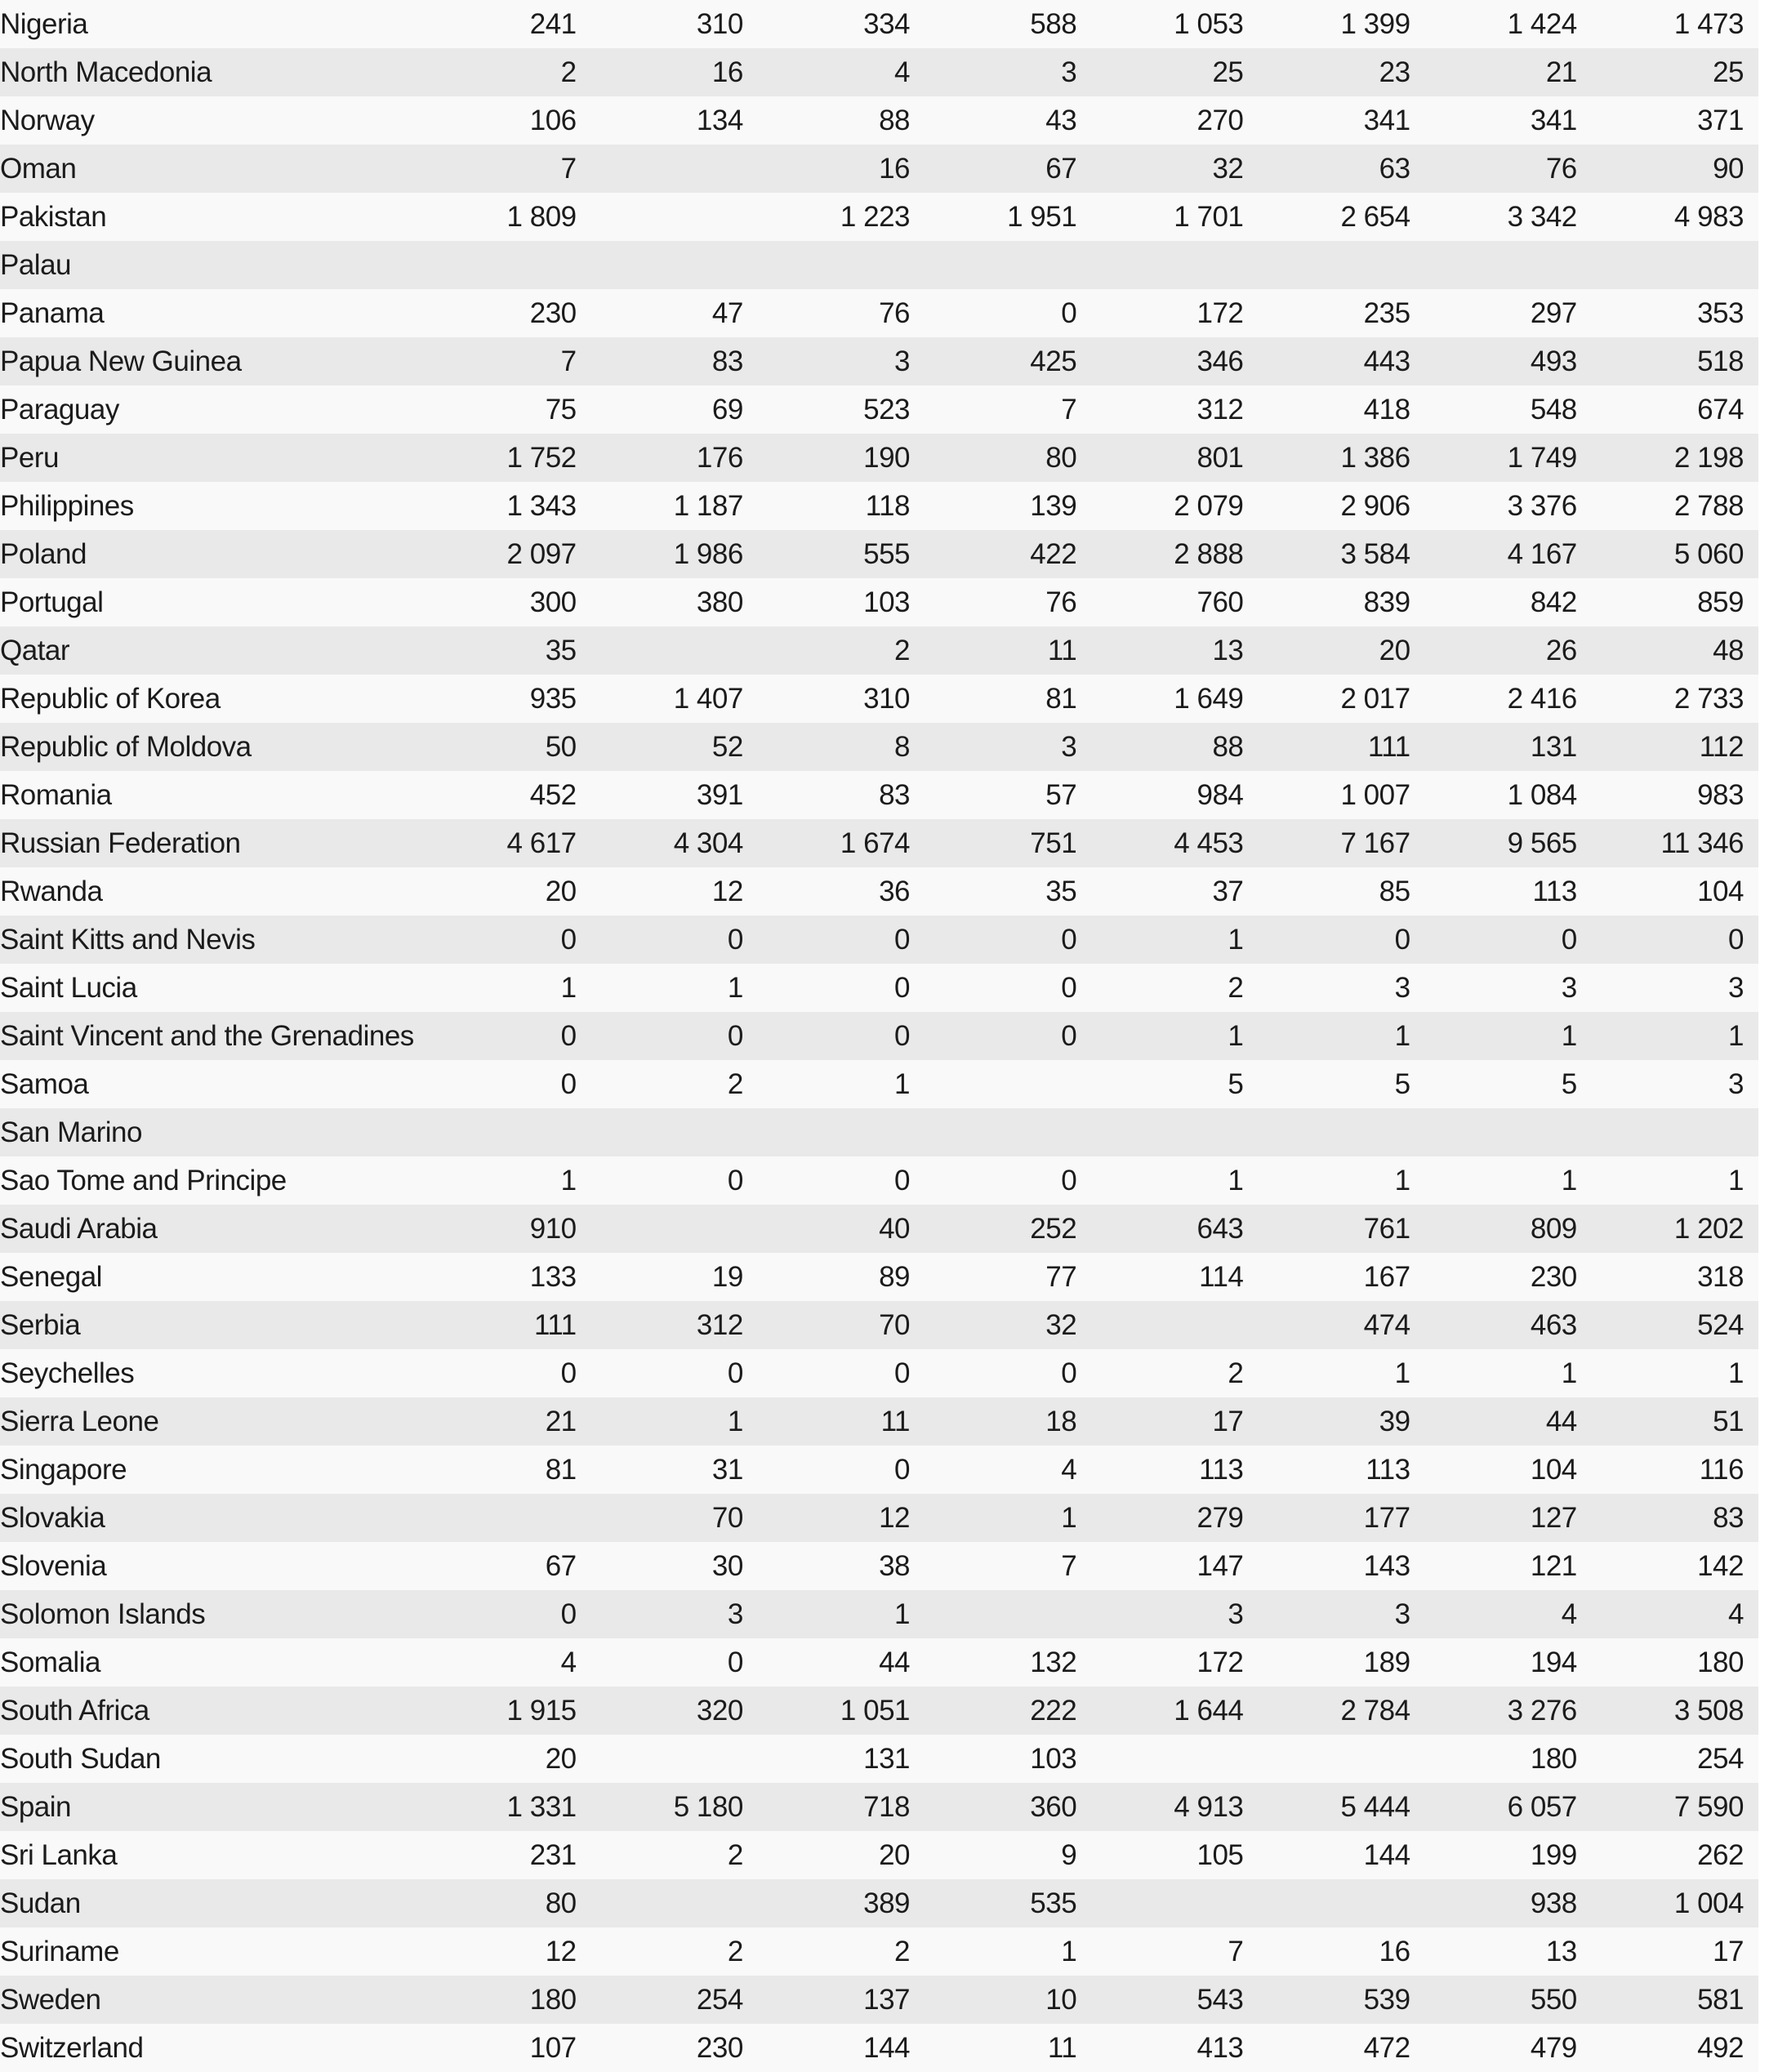 Image resolution: width=1778 pixels, height=2072 pixels. I want to click on value-cell: 235, so click(1387, 312).